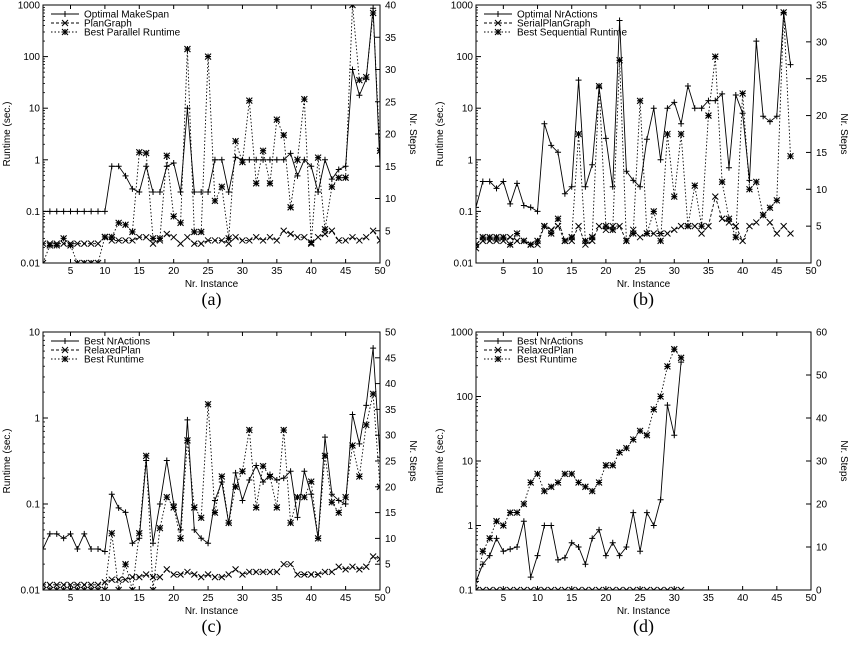 Image resolution: width=849 pixels, height=653 pixels. Describe the element at coordinates (211, 467) in the screenshot. I see `plot-data` at that location.